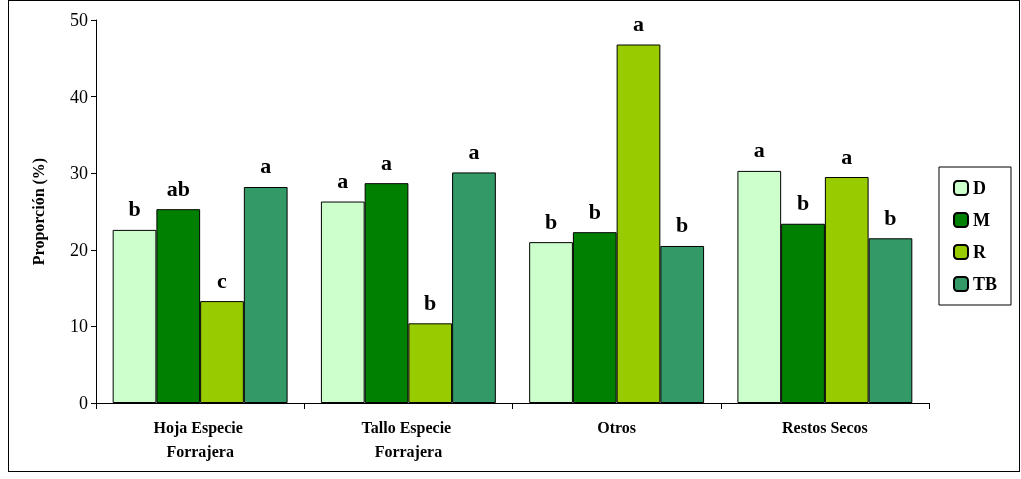 This screenshot has height=479, width=1021. What do you see at coordinates (79, 96) in the screenshot?
I see `y-tick-label: 40` at bounding box center [79, 96].